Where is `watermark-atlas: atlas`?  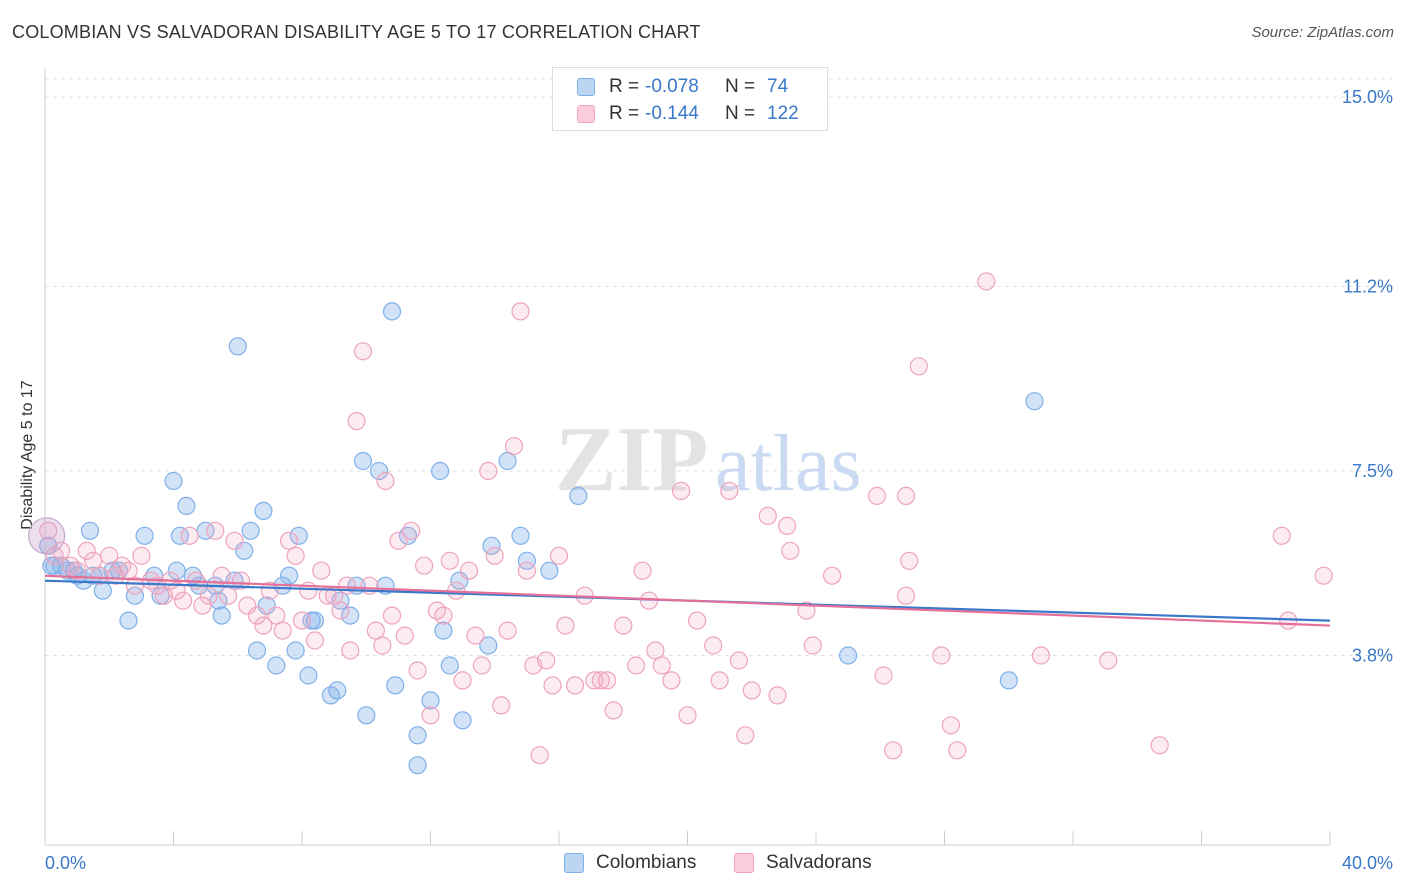
watermark-atlas: atlas is located at coordinates (788, 464).